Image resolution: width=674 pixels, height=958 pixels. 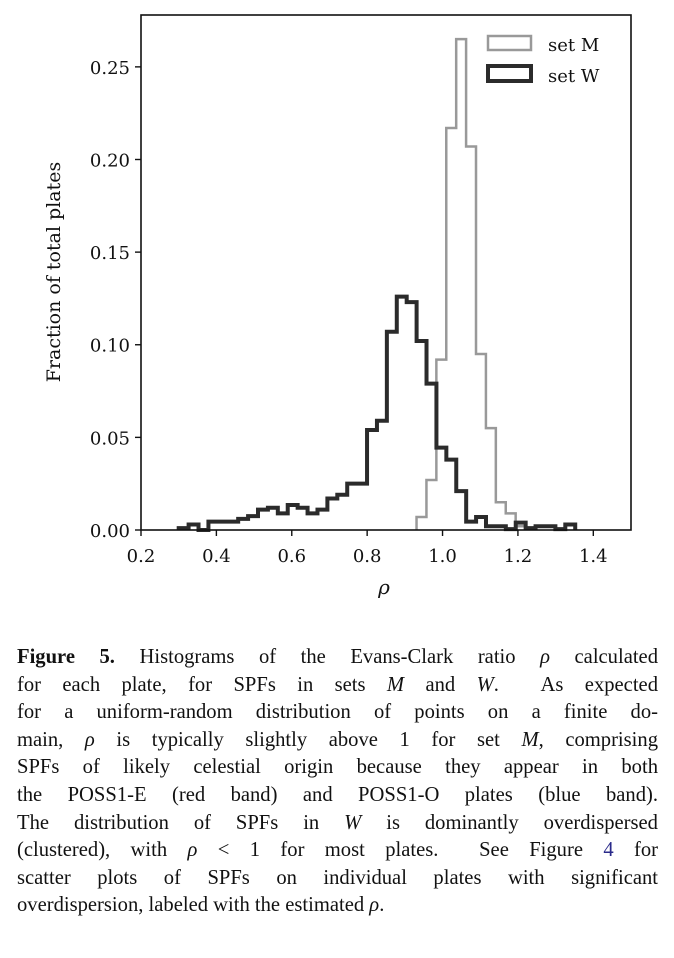 What do you see at coordinates (382, 905) in the screenshot?
I see `caption-text: .` at bounding box center [382, 905].